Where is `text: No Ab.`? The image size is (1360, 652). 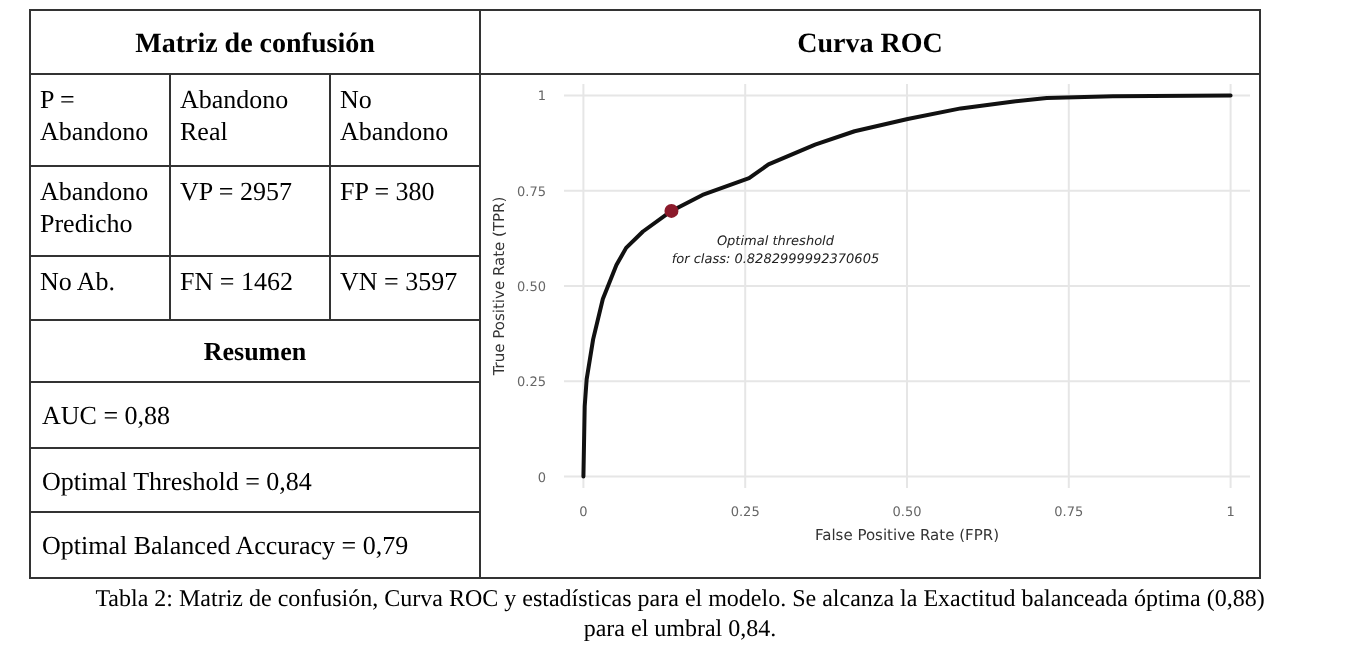
text: No Ab. is located at coordinates (78, 281).